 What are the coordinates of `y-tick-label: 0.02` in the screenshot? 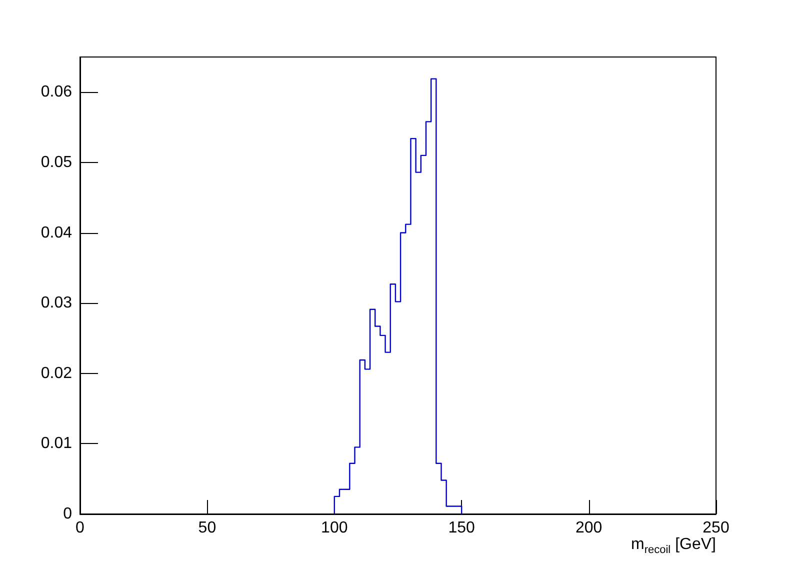 It's located at (56, 373).